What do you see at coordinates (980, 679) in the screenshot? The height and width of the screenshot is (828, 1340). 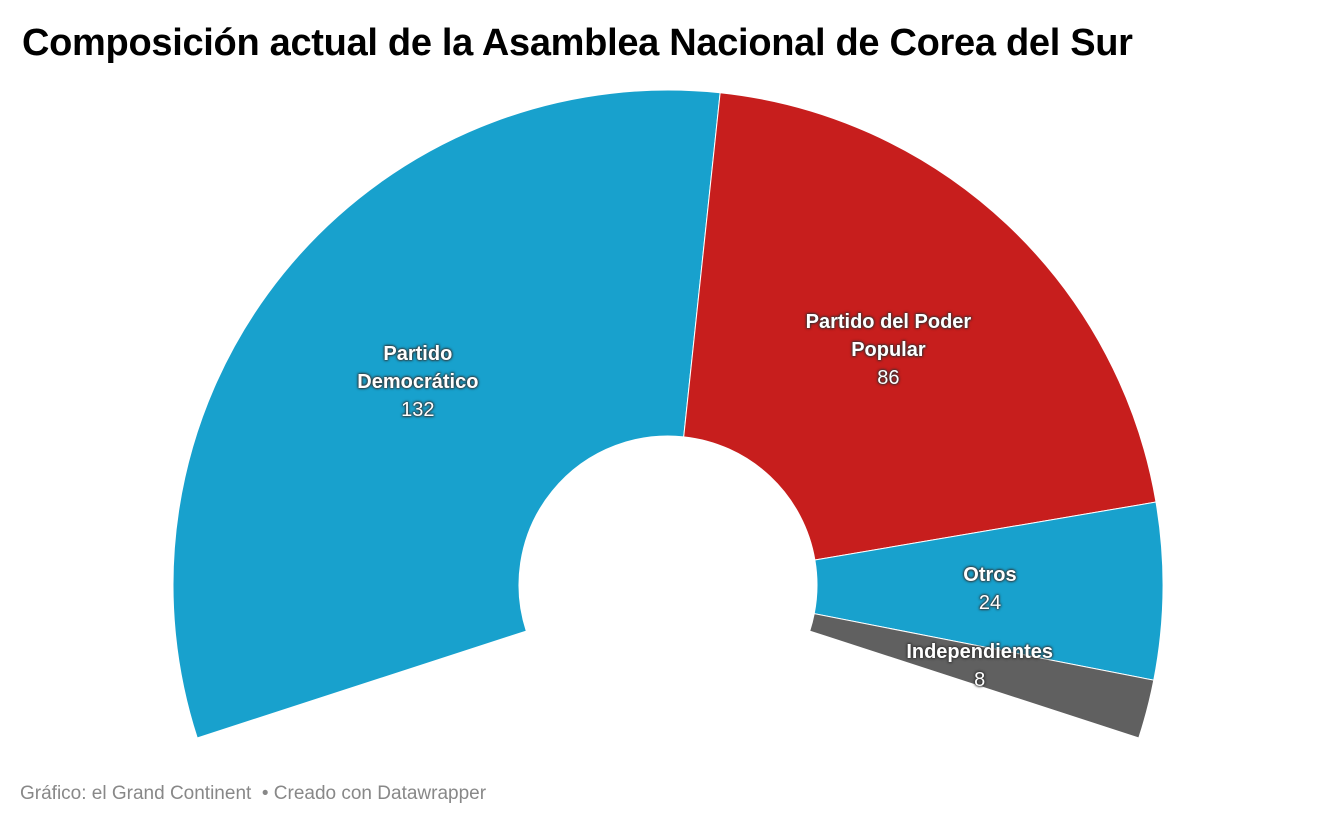 I see `value-label: 8` at bounding box center [980, 679].